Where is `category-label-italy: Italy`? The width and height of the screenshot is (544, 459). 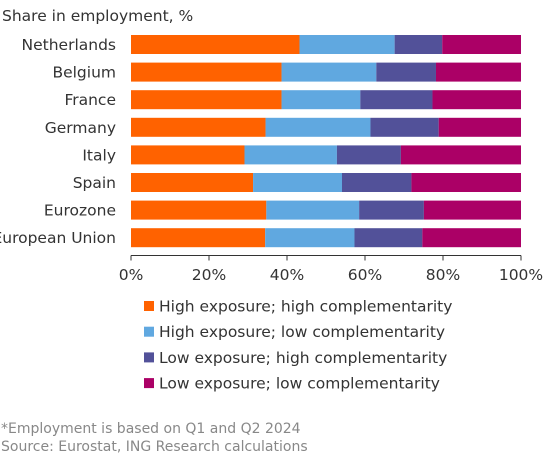
category-label-italy: Italy is located at coordinates (99, 155).